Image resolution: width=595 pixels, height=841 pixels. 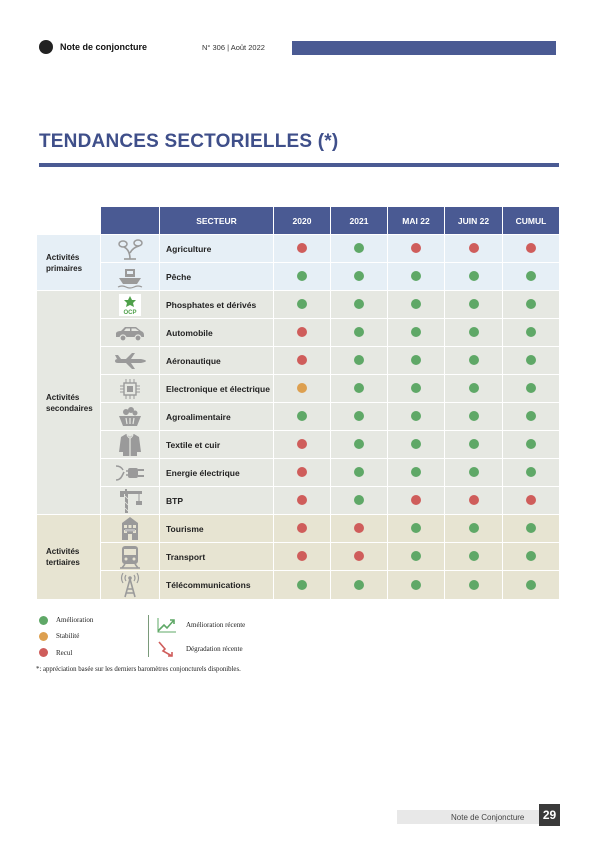 What do you see at coordinates (531, 220) in the screenshot?
I see `column-header-cumul: CUMUL` at bounding box center [531, 220].